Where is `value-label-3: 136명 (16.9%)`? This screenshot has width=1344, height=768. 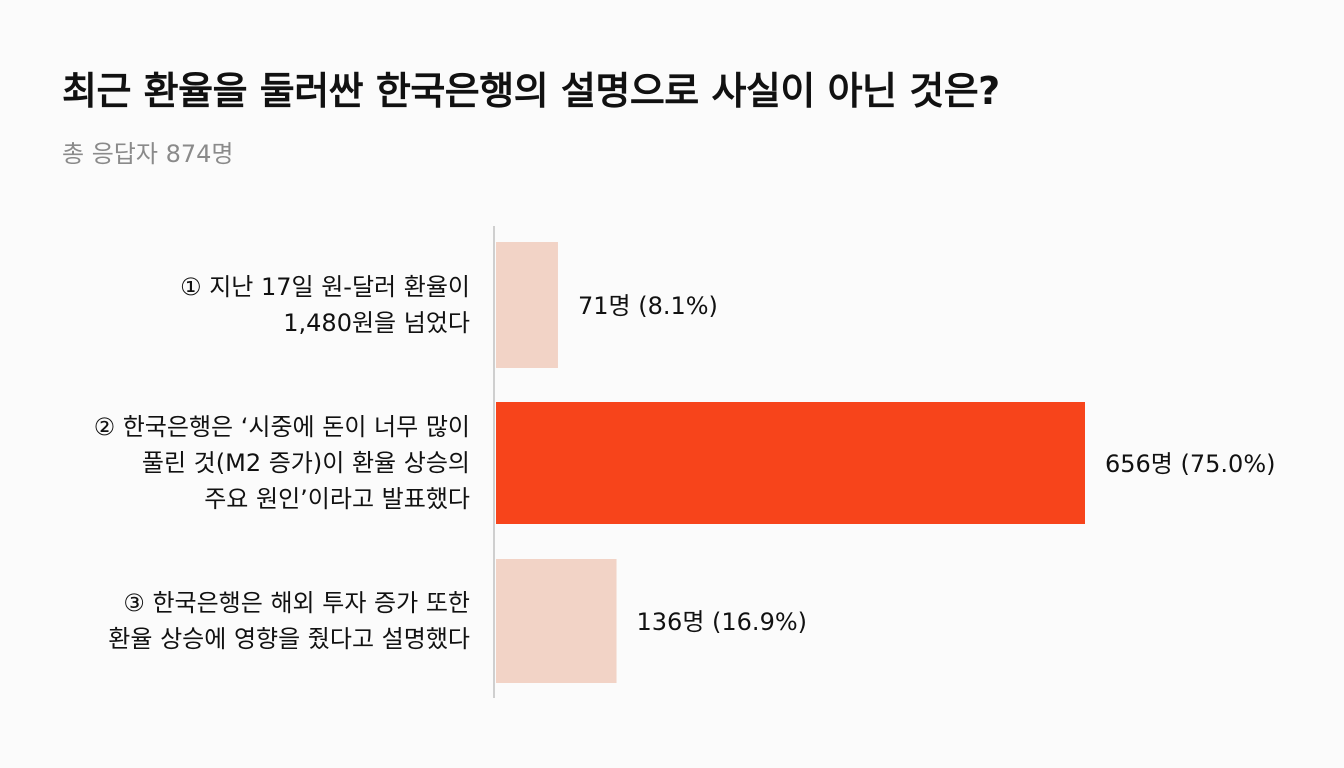
value-label-3: 136명 (16.9%) is located at coordinates (722, 622).